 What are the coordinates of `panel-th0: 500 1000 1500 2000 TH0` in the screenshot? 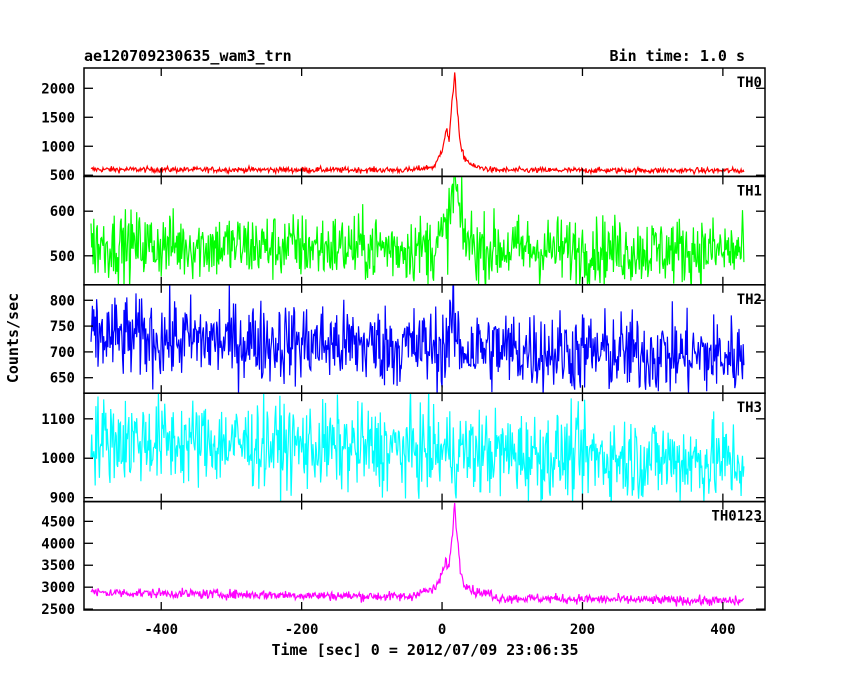 It's located at (403, 125).